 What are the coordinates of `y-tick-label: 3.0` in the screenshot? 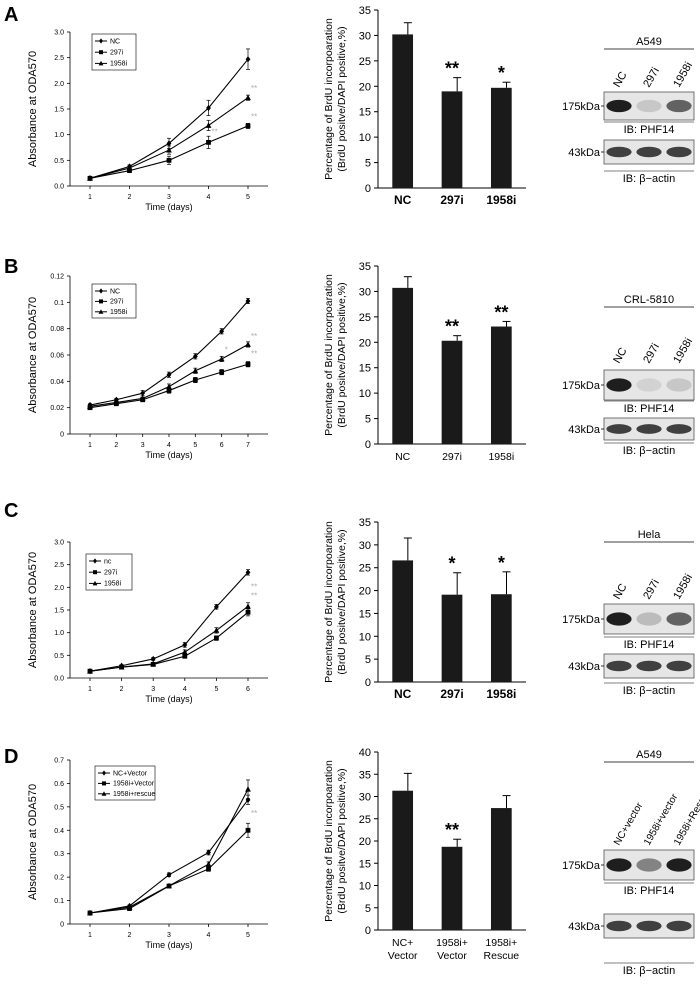 It's located at (59, 543).